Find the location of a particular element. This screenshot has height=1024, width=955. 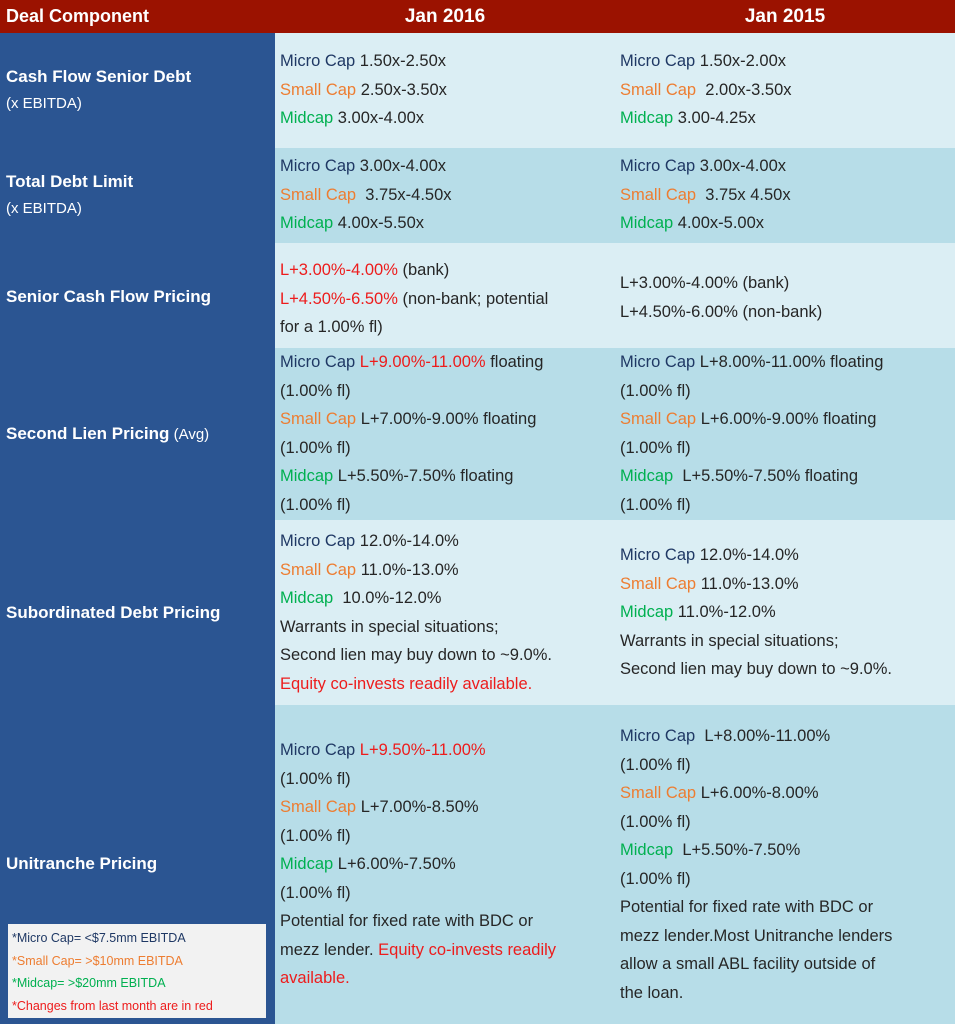

header-jan-2015: Jan 2015 is located at coordinates (785, 16).